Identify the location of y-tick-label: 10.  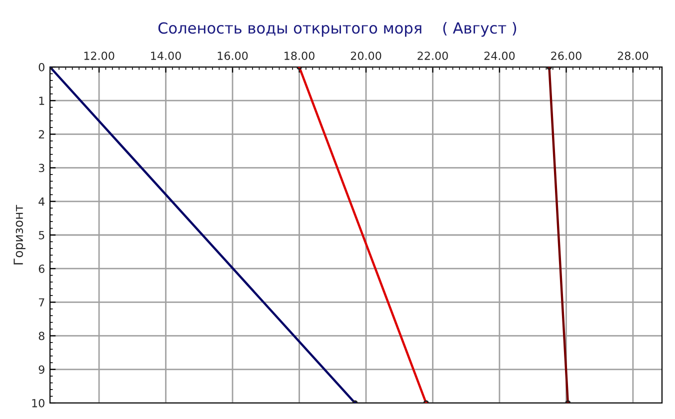
(38, 403).